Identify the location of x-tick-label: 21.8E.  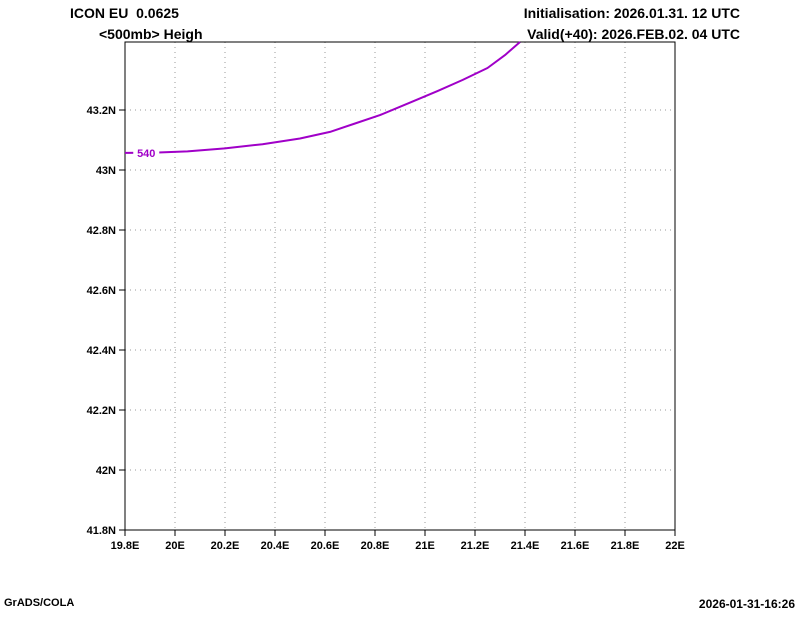
(625, 546).